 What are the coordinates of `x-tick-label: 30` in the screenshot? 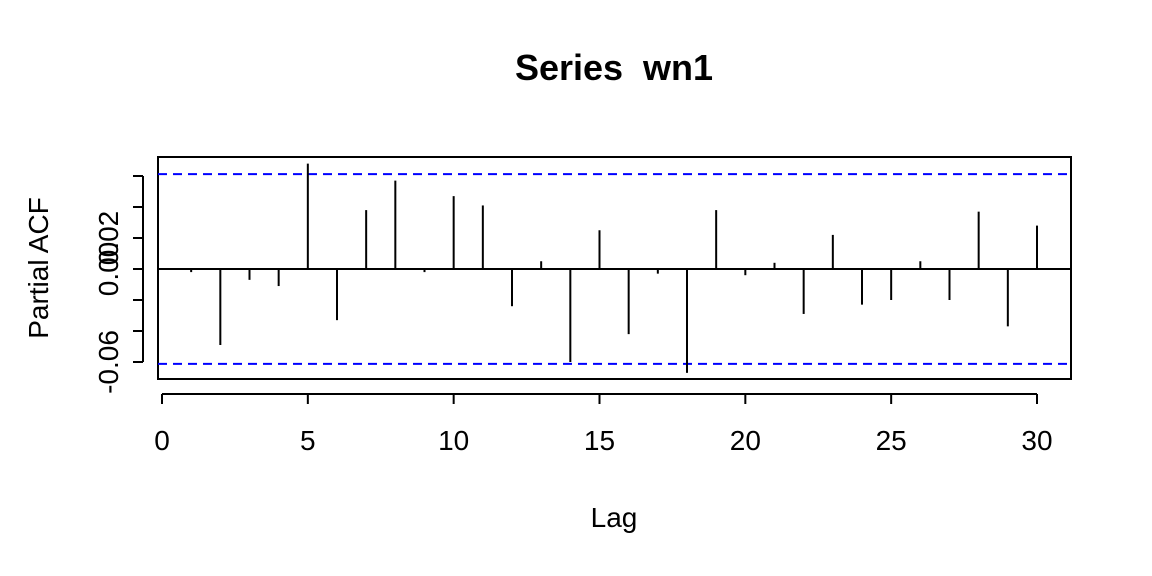 It's located at (1036, 440).